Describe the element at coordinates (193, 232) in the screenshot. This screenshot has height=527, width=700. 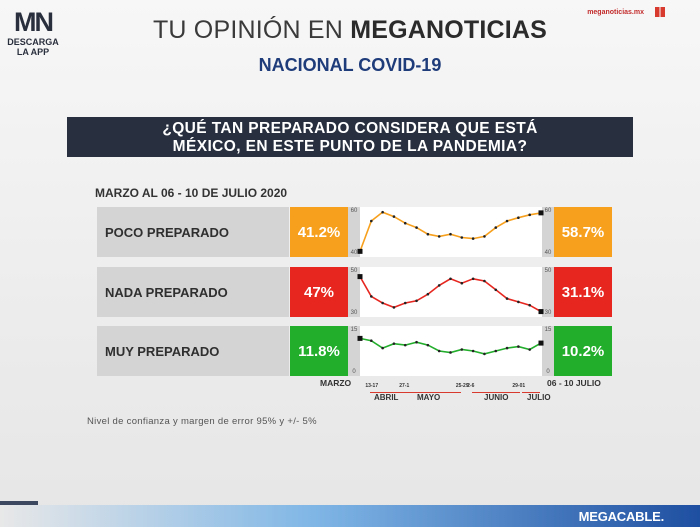
I see `row-label-poco: POCO PREPARADO` at that location.